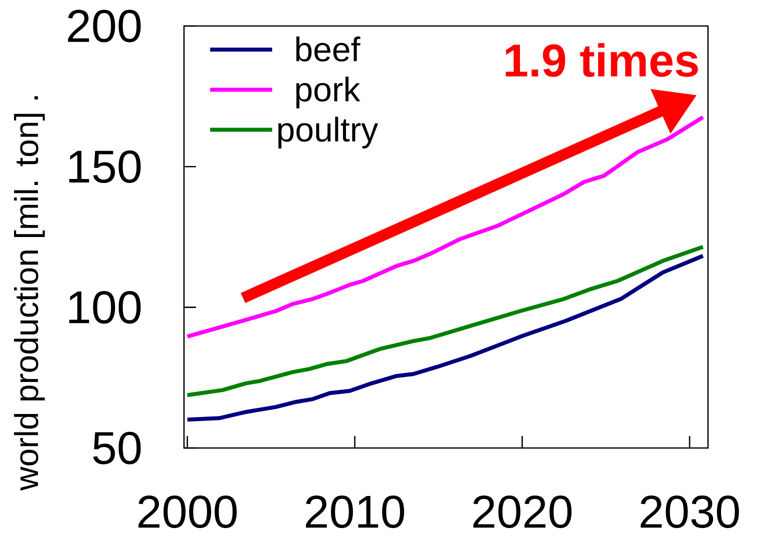 This screenshot has width=761, height=544. What do you see at coordinates (328, 132) in the screenshot?
I see `legend-label: poultry` at bounding box center [328, 132].